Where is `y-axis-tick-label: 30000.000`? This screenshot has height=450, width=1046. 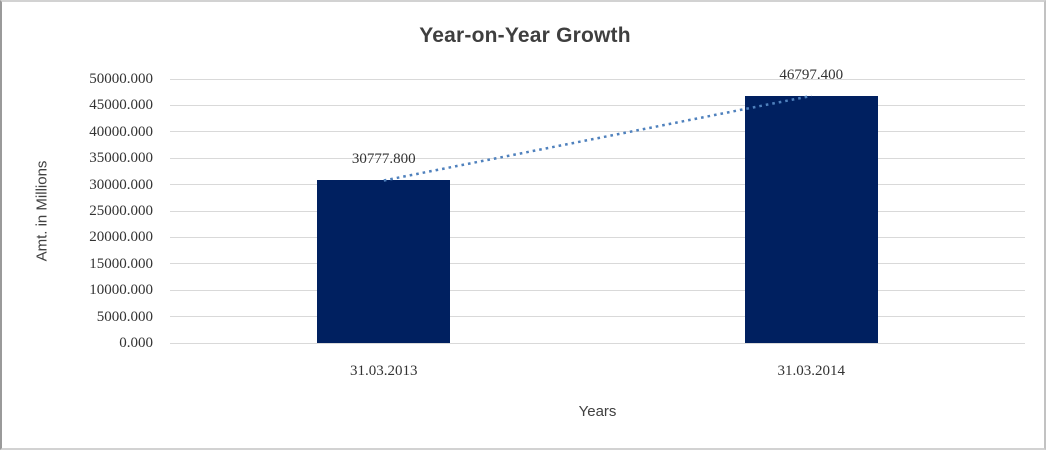
y-axis-tick-label: 30000.000 is located at coordinates (121, 184).